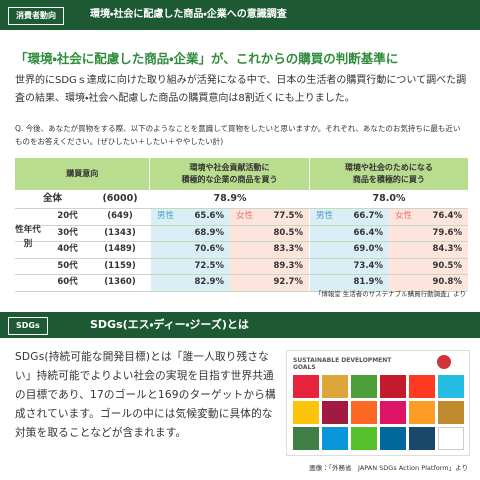 Image resolution: width=480 pixels, height=480 pixels. Describe the element at coordinates (120, 198) in the screenshot. I see `total-n: (6000)` at that location.